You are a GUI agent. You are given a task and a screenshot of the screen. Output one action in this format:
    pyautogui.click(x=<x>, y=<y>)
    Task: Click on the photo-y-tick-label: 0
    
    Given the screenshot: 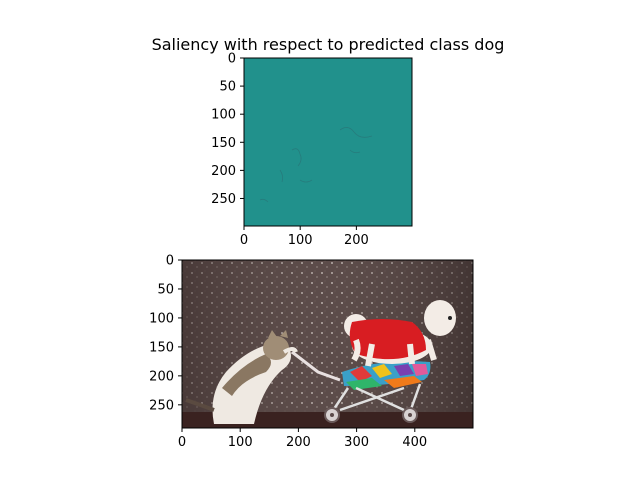 What is the action you would take?
    pyautogui.click(x=170, y=261)
    